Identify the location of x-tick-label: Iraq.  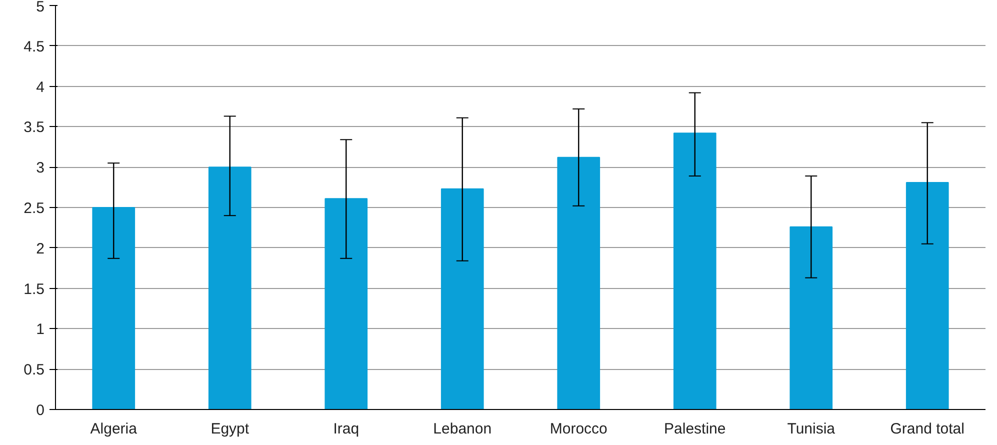
(346, 429).